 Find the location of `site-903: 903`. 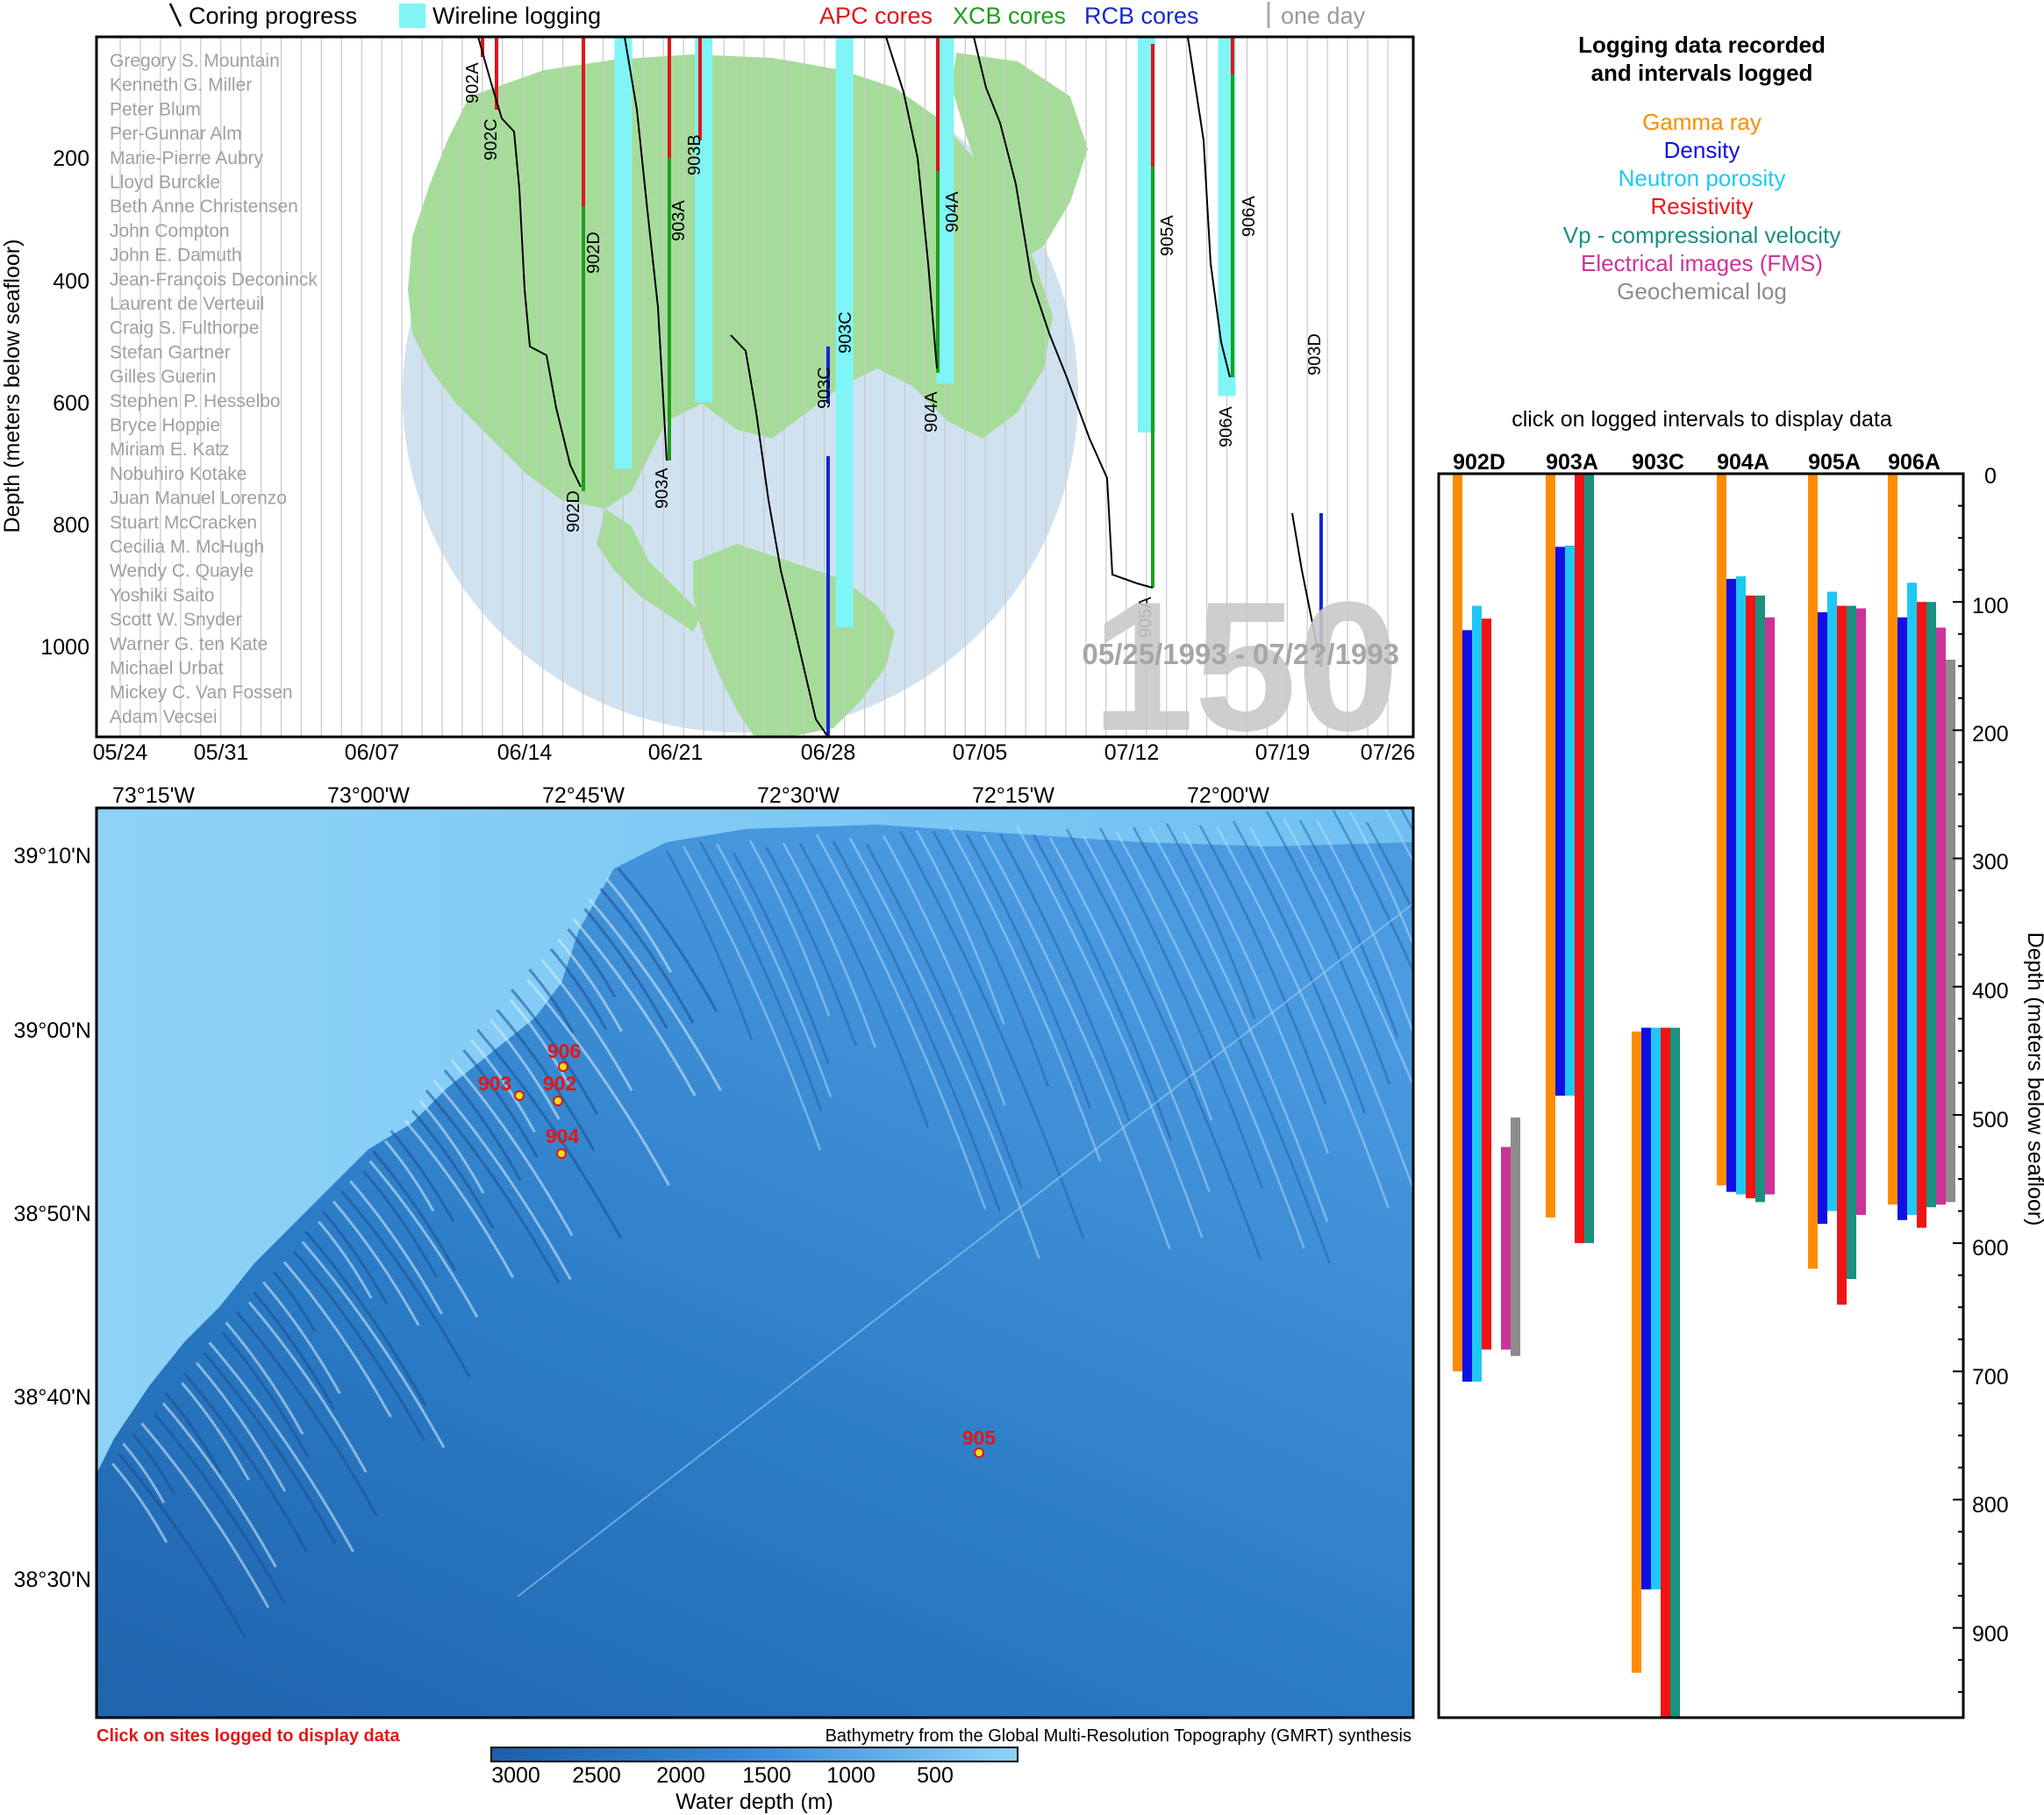

site-903: 903 is located at coordinates (502, 1086).